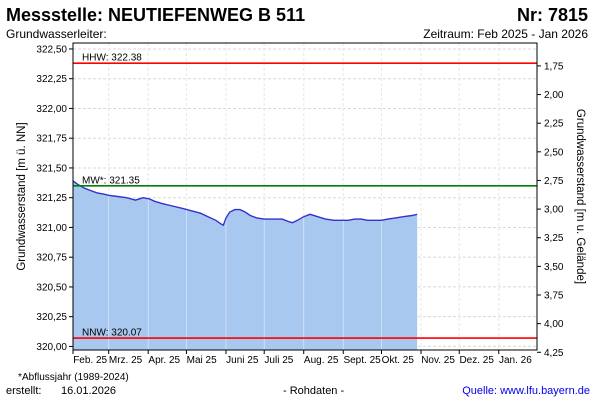 Image resolution: width=600 pixels, height=400 pixels. Describe the element at coordinates (156, 15) in the screenshot. I see `page-title: Messstelle: NEUTIEFENWEG B 511` at that location.